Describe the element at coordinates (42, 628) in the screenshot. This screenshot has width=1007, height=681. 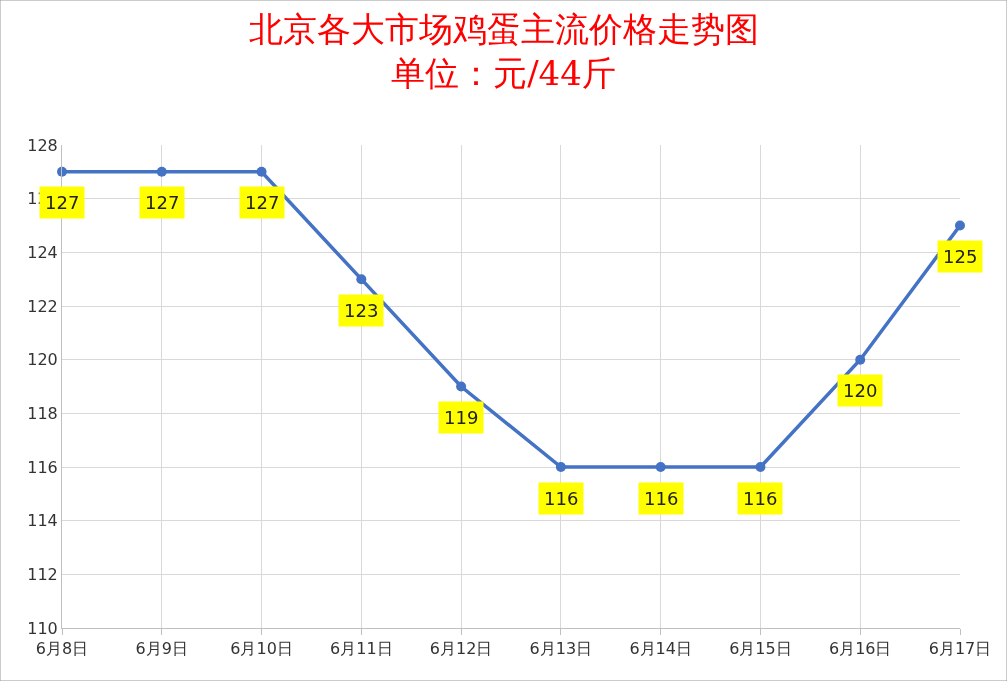
I see `y-tick-label: 110` at that location.